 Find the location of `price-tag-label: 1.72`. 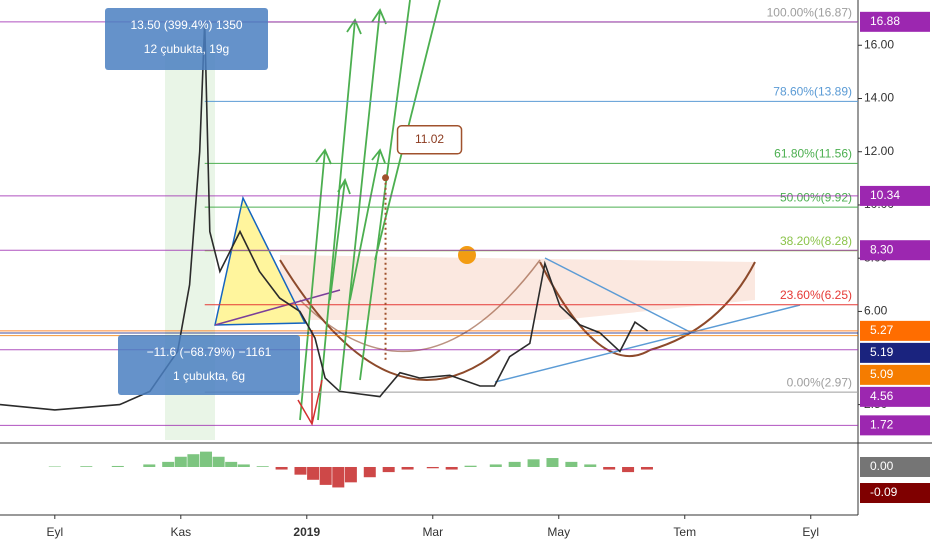

price-tag-label: 1.72 is located at coordinates (882, 425).